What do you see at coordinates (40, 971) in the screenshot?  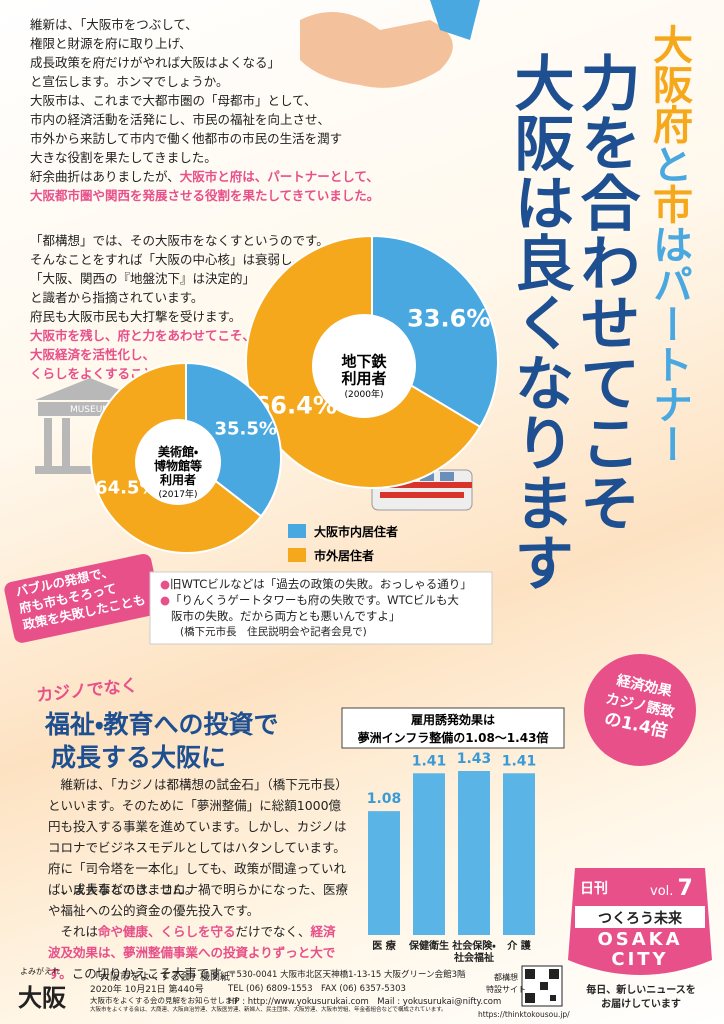 I see `logo-small: よみがえれ` at bounding box center [40, 971].